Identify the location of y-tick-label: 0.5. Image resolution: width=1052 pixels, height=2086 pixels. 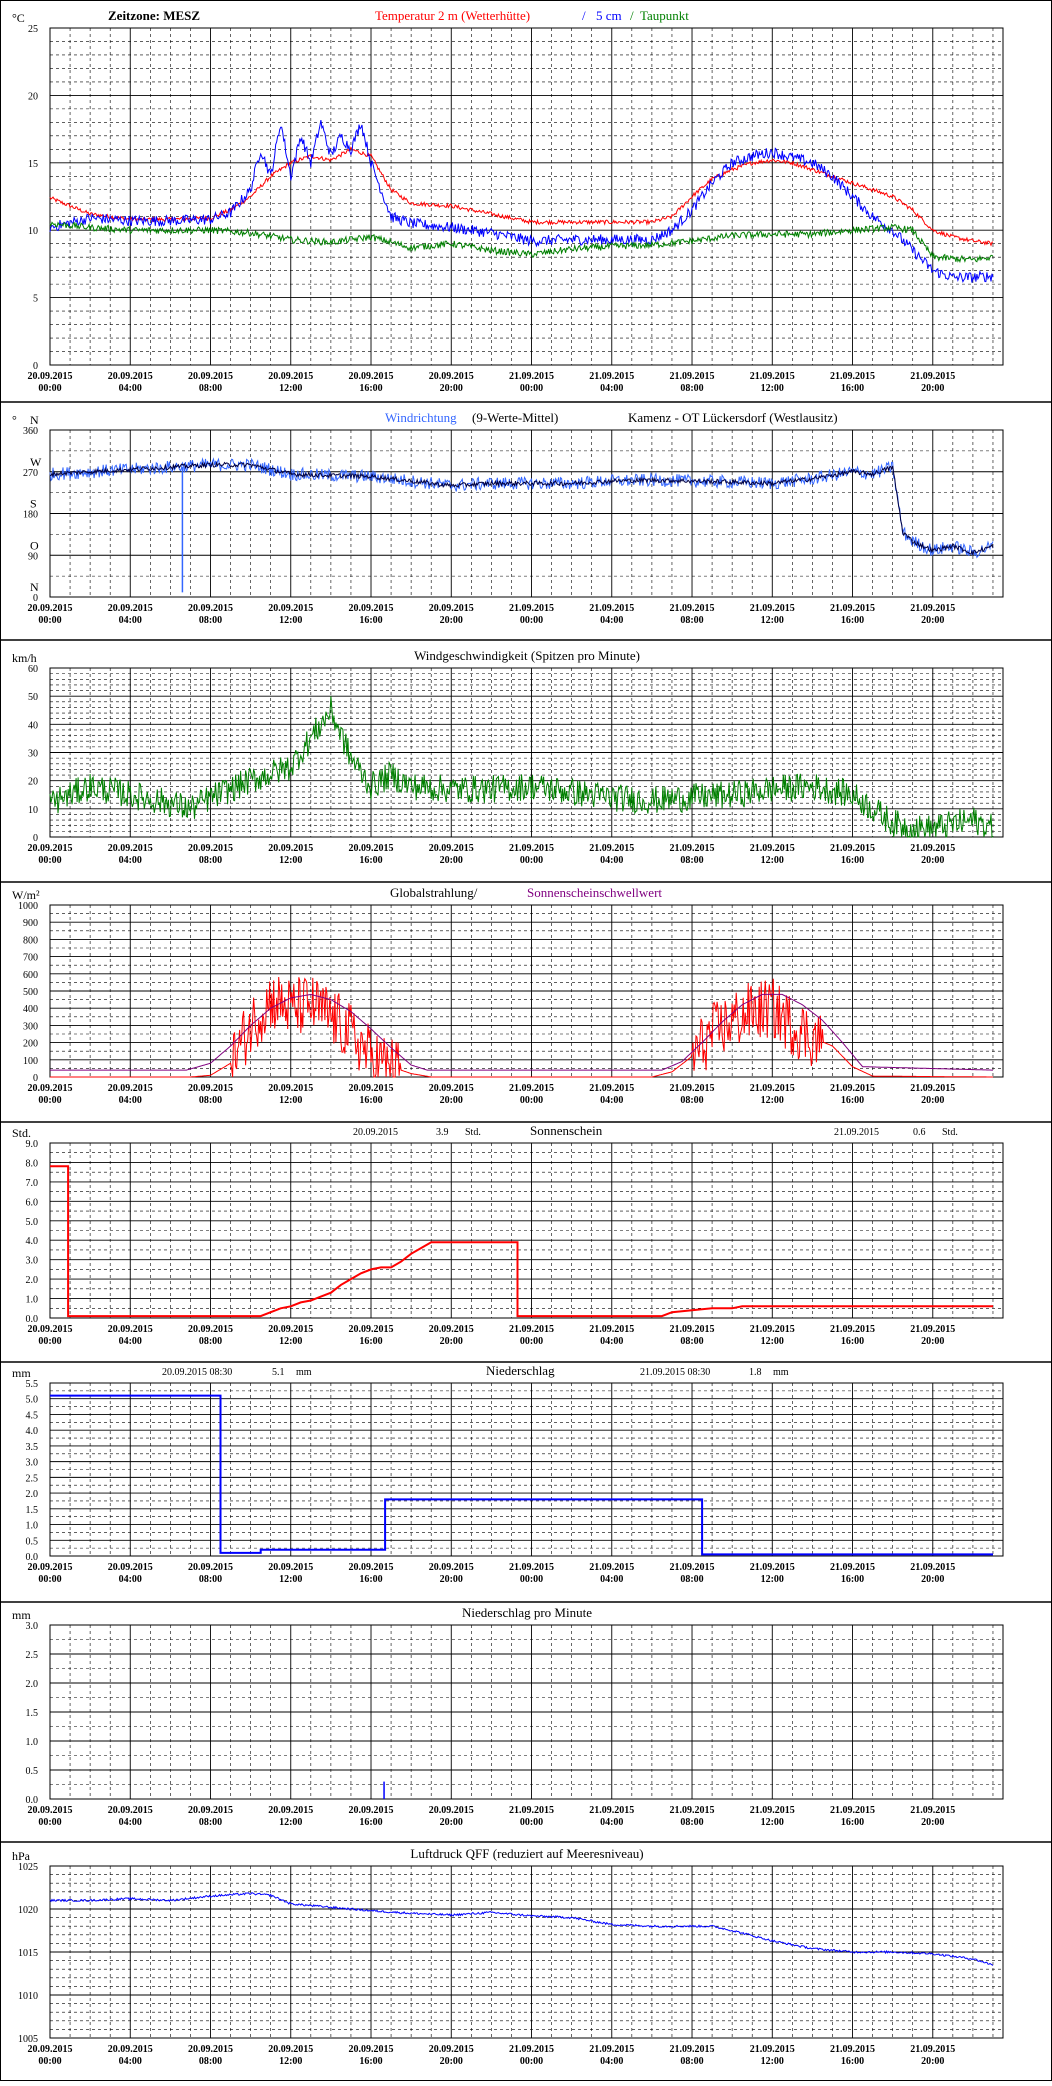
(32, 1541).